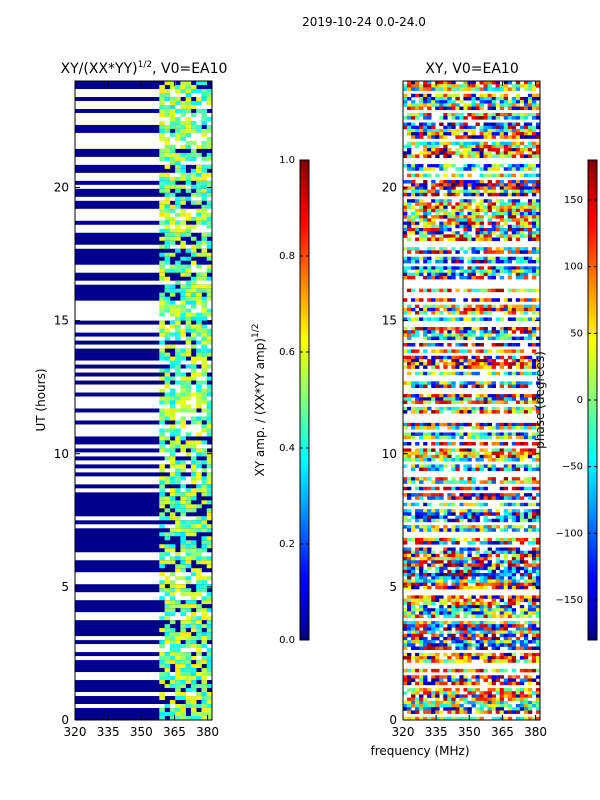  I want to click on amplitude-colorbar-gradient, so click(304, 400).